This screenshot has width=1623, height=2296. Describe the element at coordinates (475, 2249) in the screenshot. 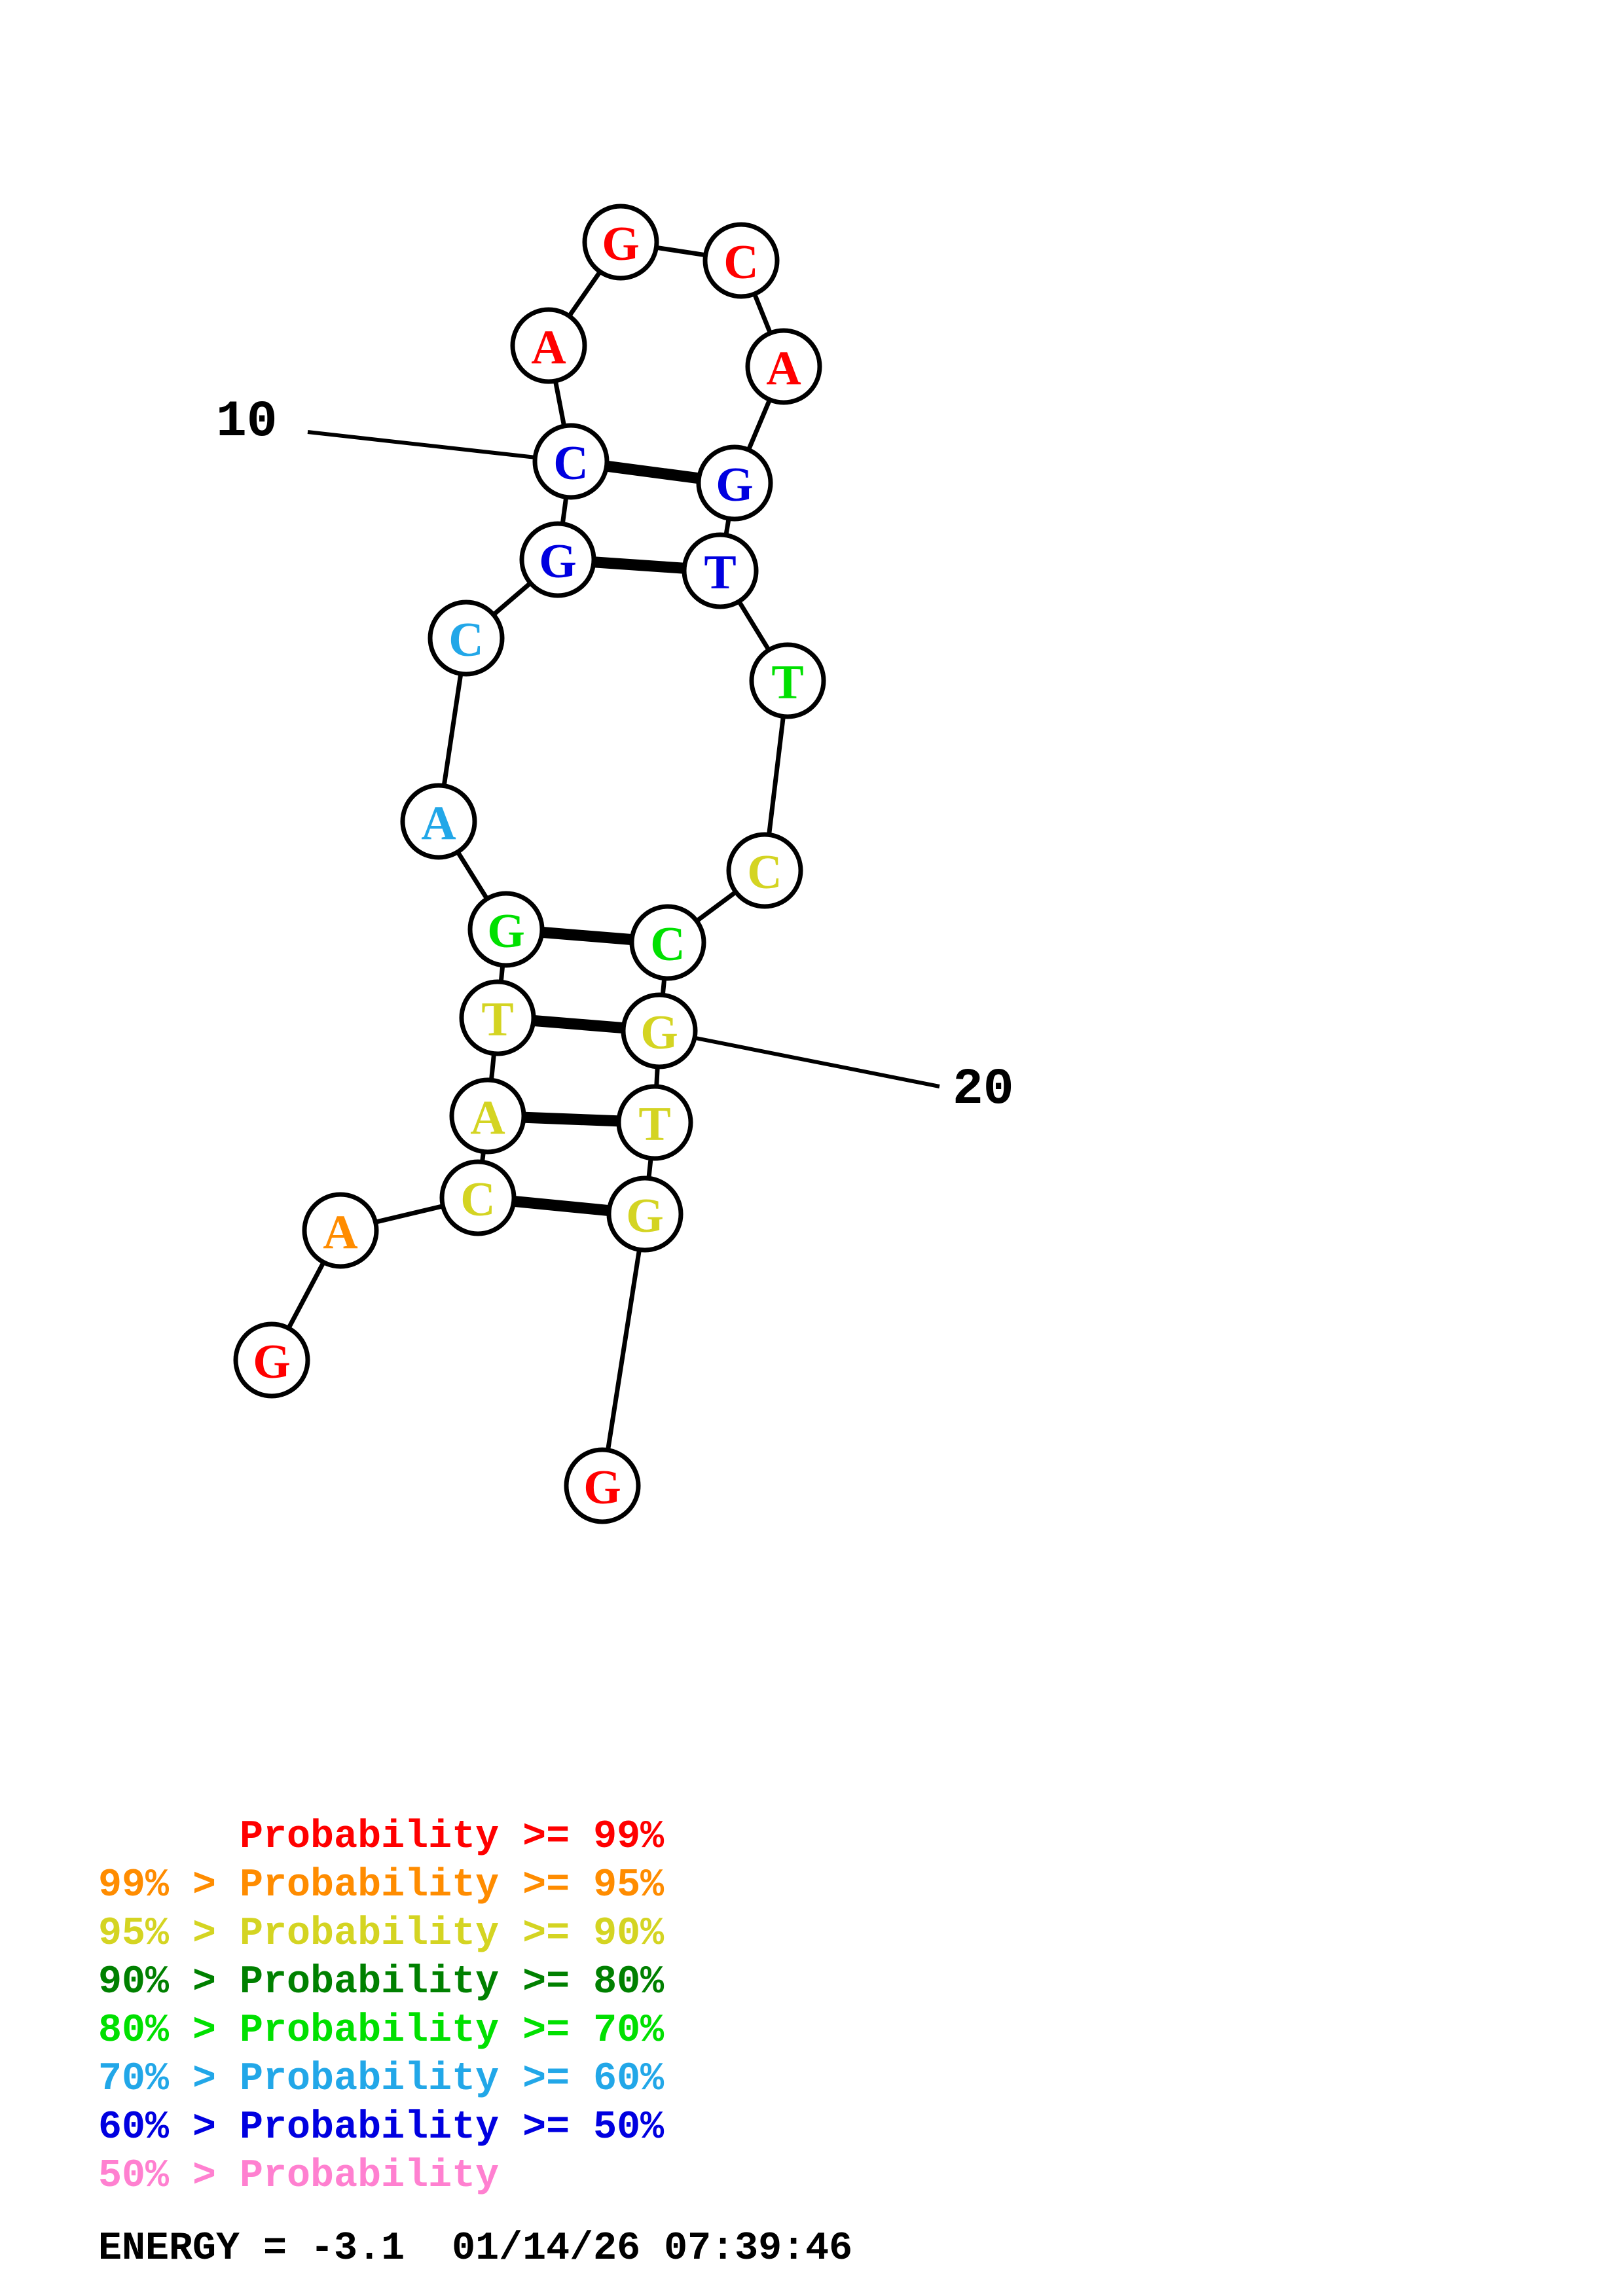

I see `energy-timestamp-line: ENERGY = -3.1 01/14/26 07:39:46` at that location.